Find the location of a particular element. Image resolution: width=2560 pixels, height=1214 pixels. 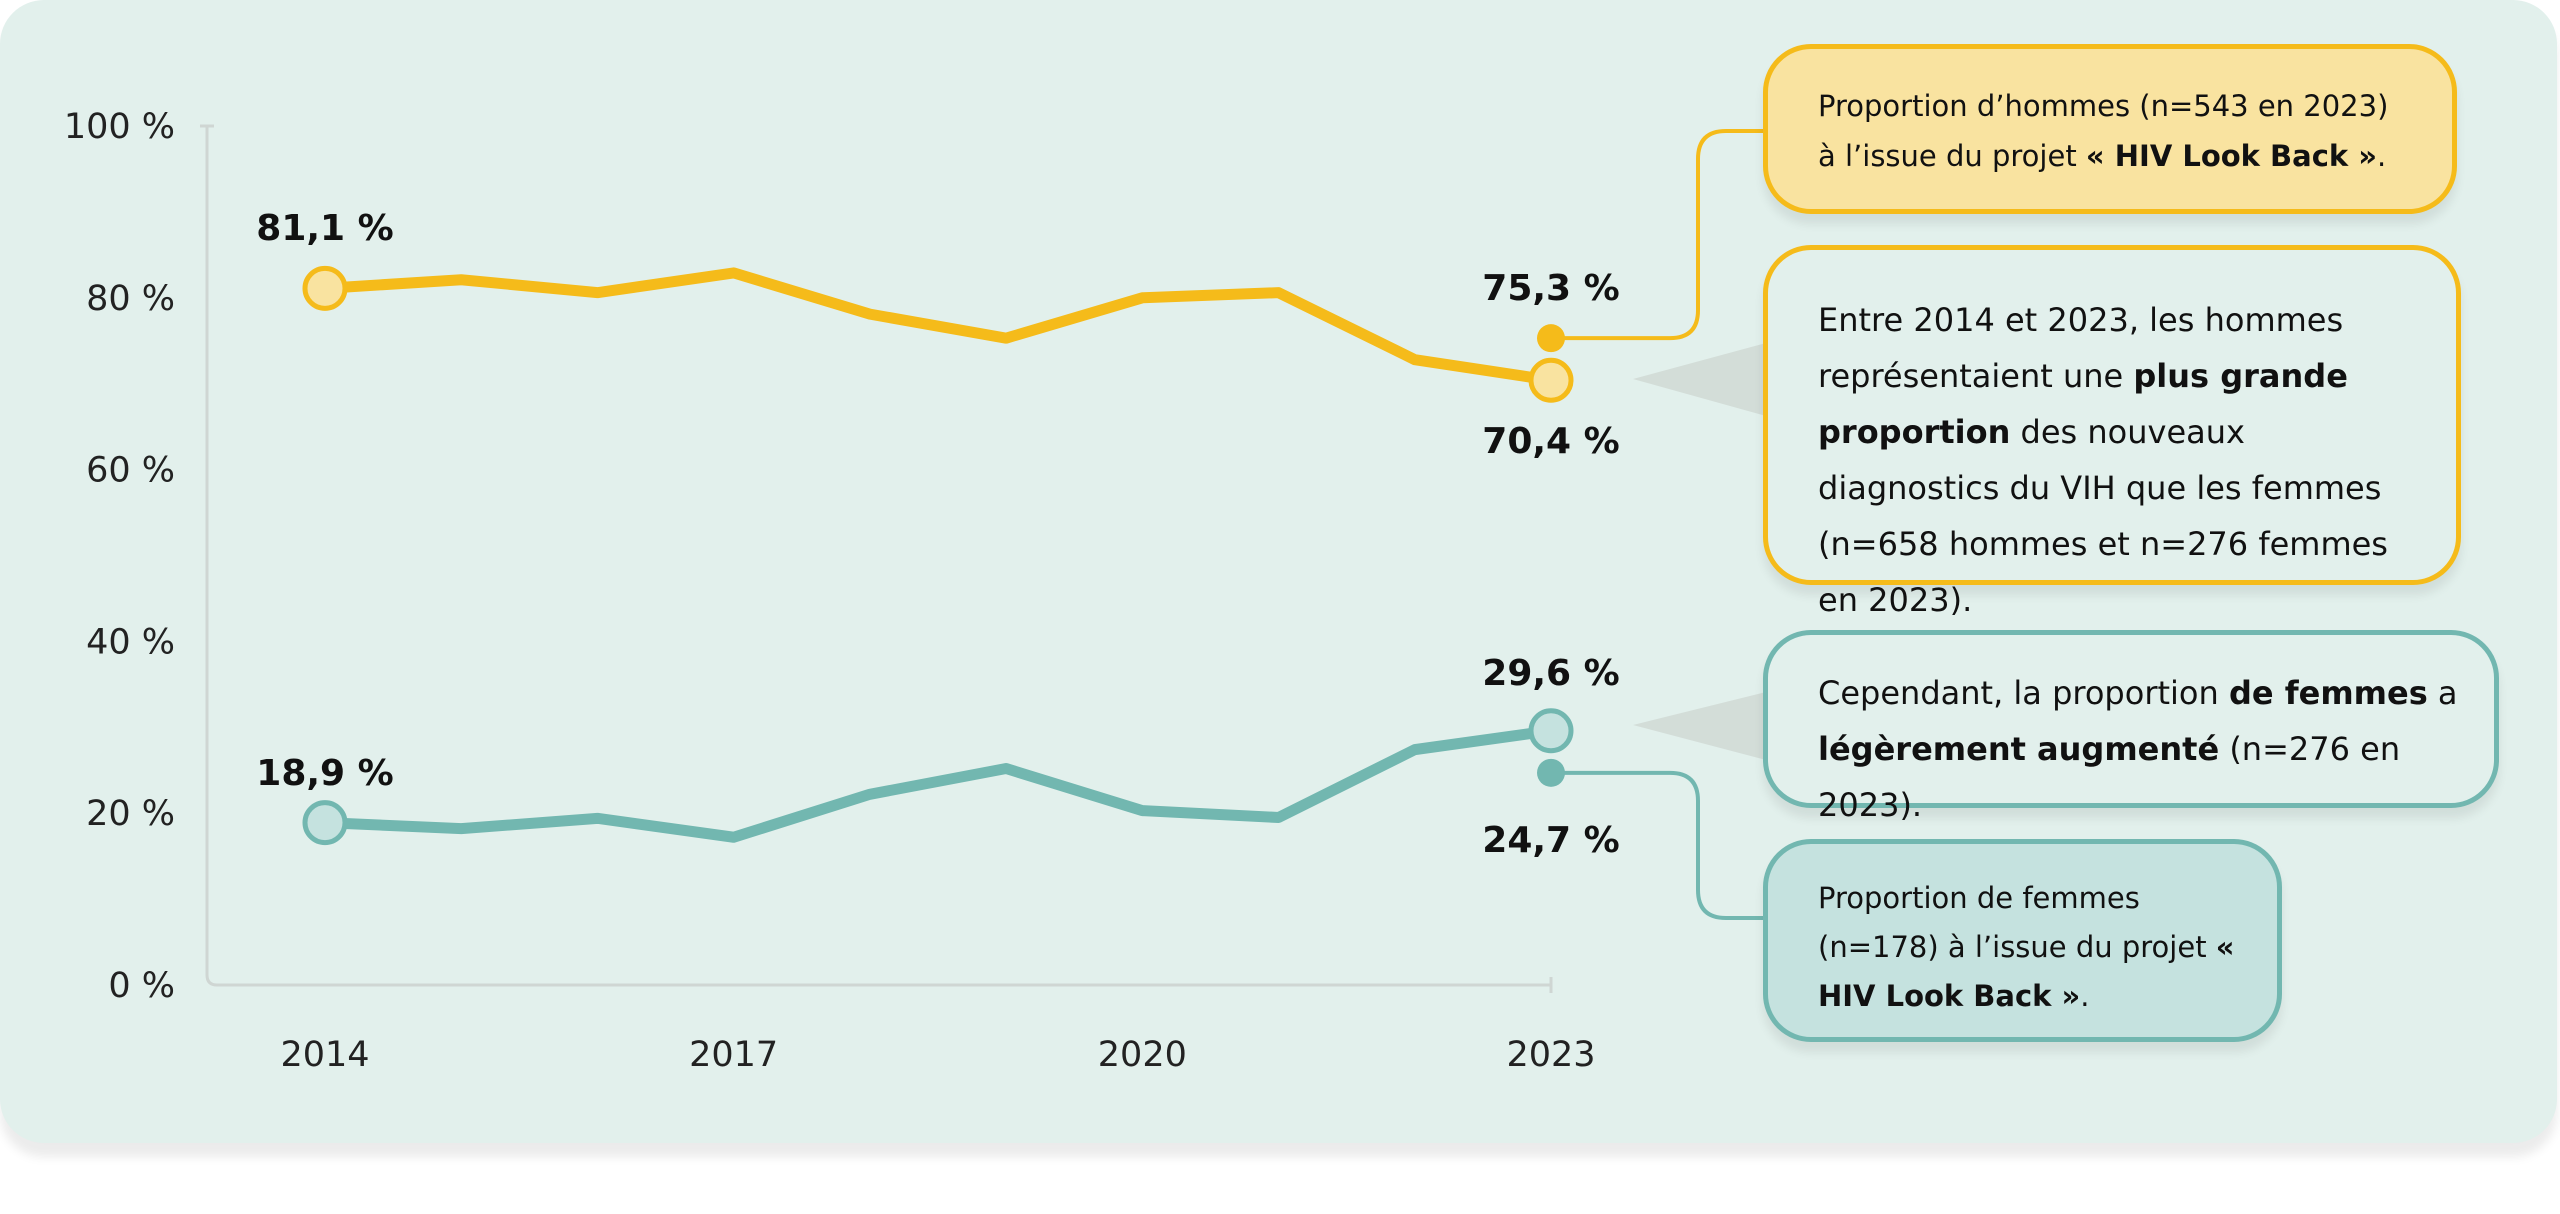

label-hommes-end: 70,4 % is located at coordinates (1550, 441).